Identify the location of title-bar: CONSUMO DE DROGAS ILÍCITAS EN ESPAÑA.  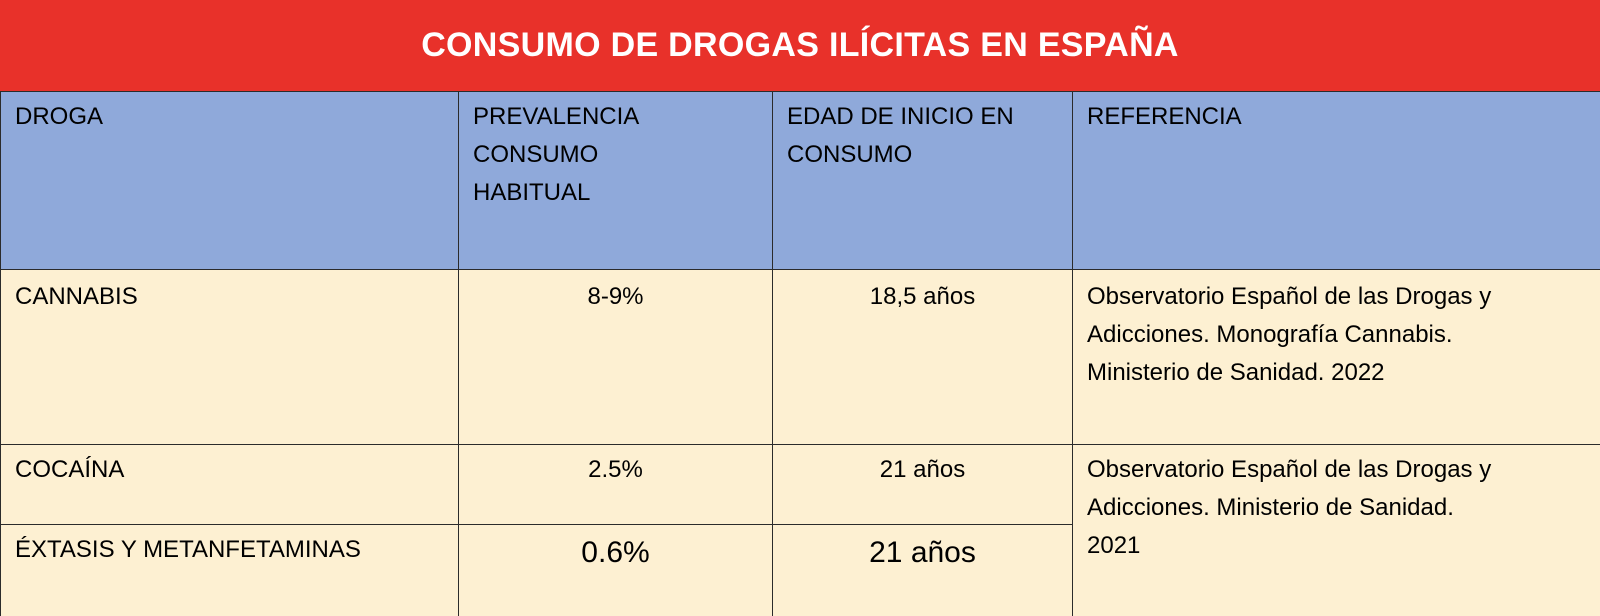
(800, 45).